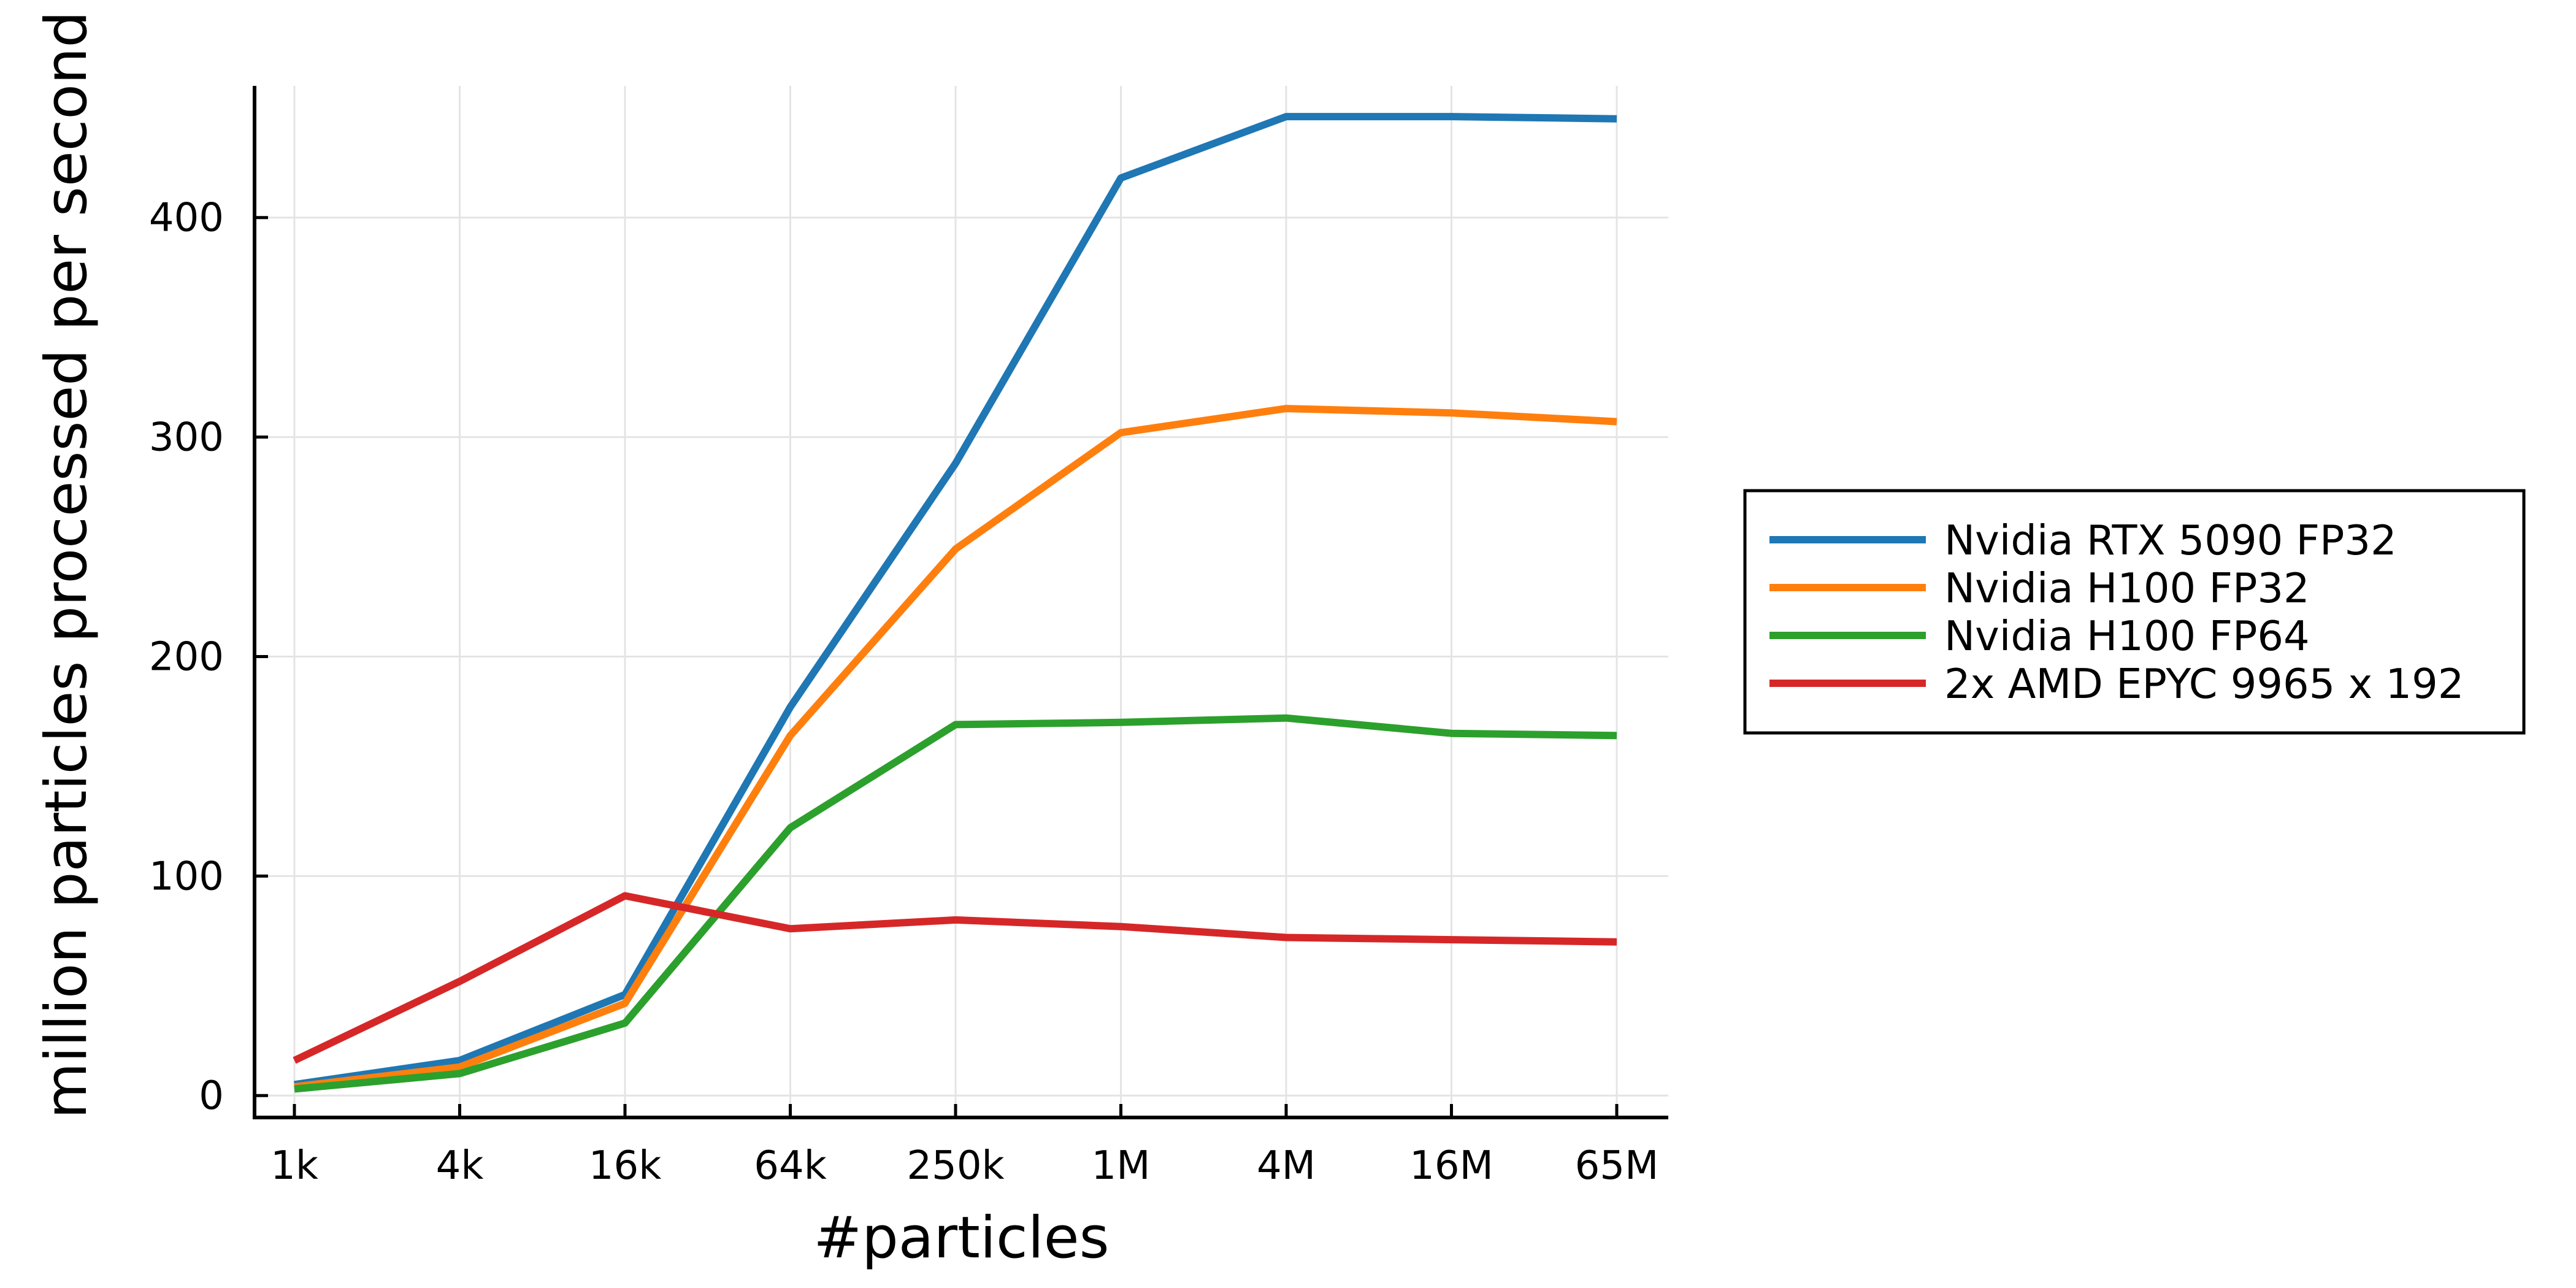 Image resolution: width=2576 pixels, height=1288 pixels. I want to click on legend-label-2: Nvidia H100 FP32, so click(2127, 588).